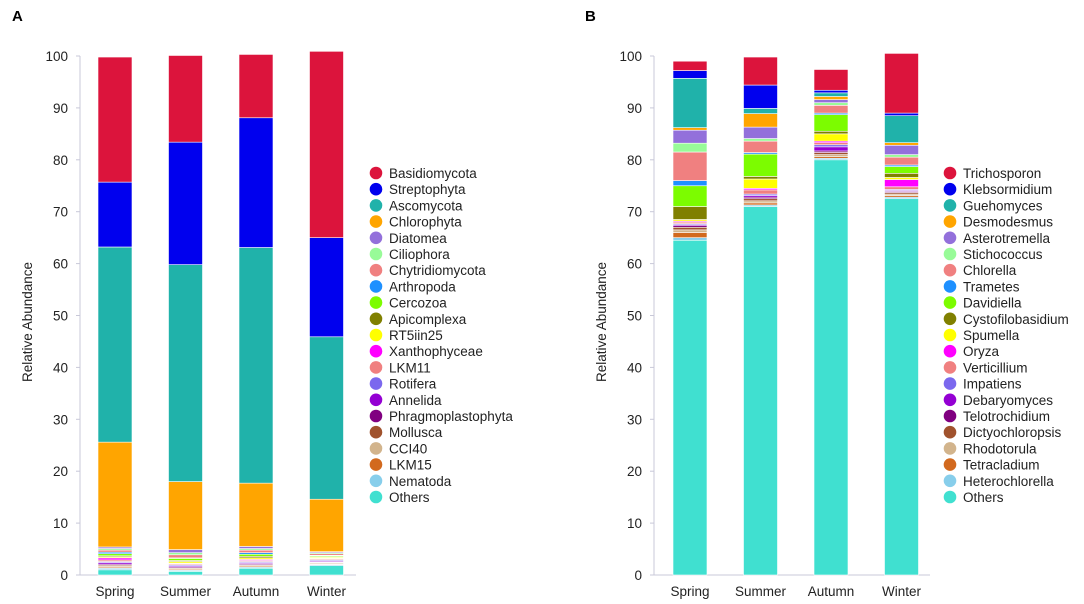 This screenshot has height=604, width=1084. I want to click on legend-label: RT5iin25, so click(416, 335).